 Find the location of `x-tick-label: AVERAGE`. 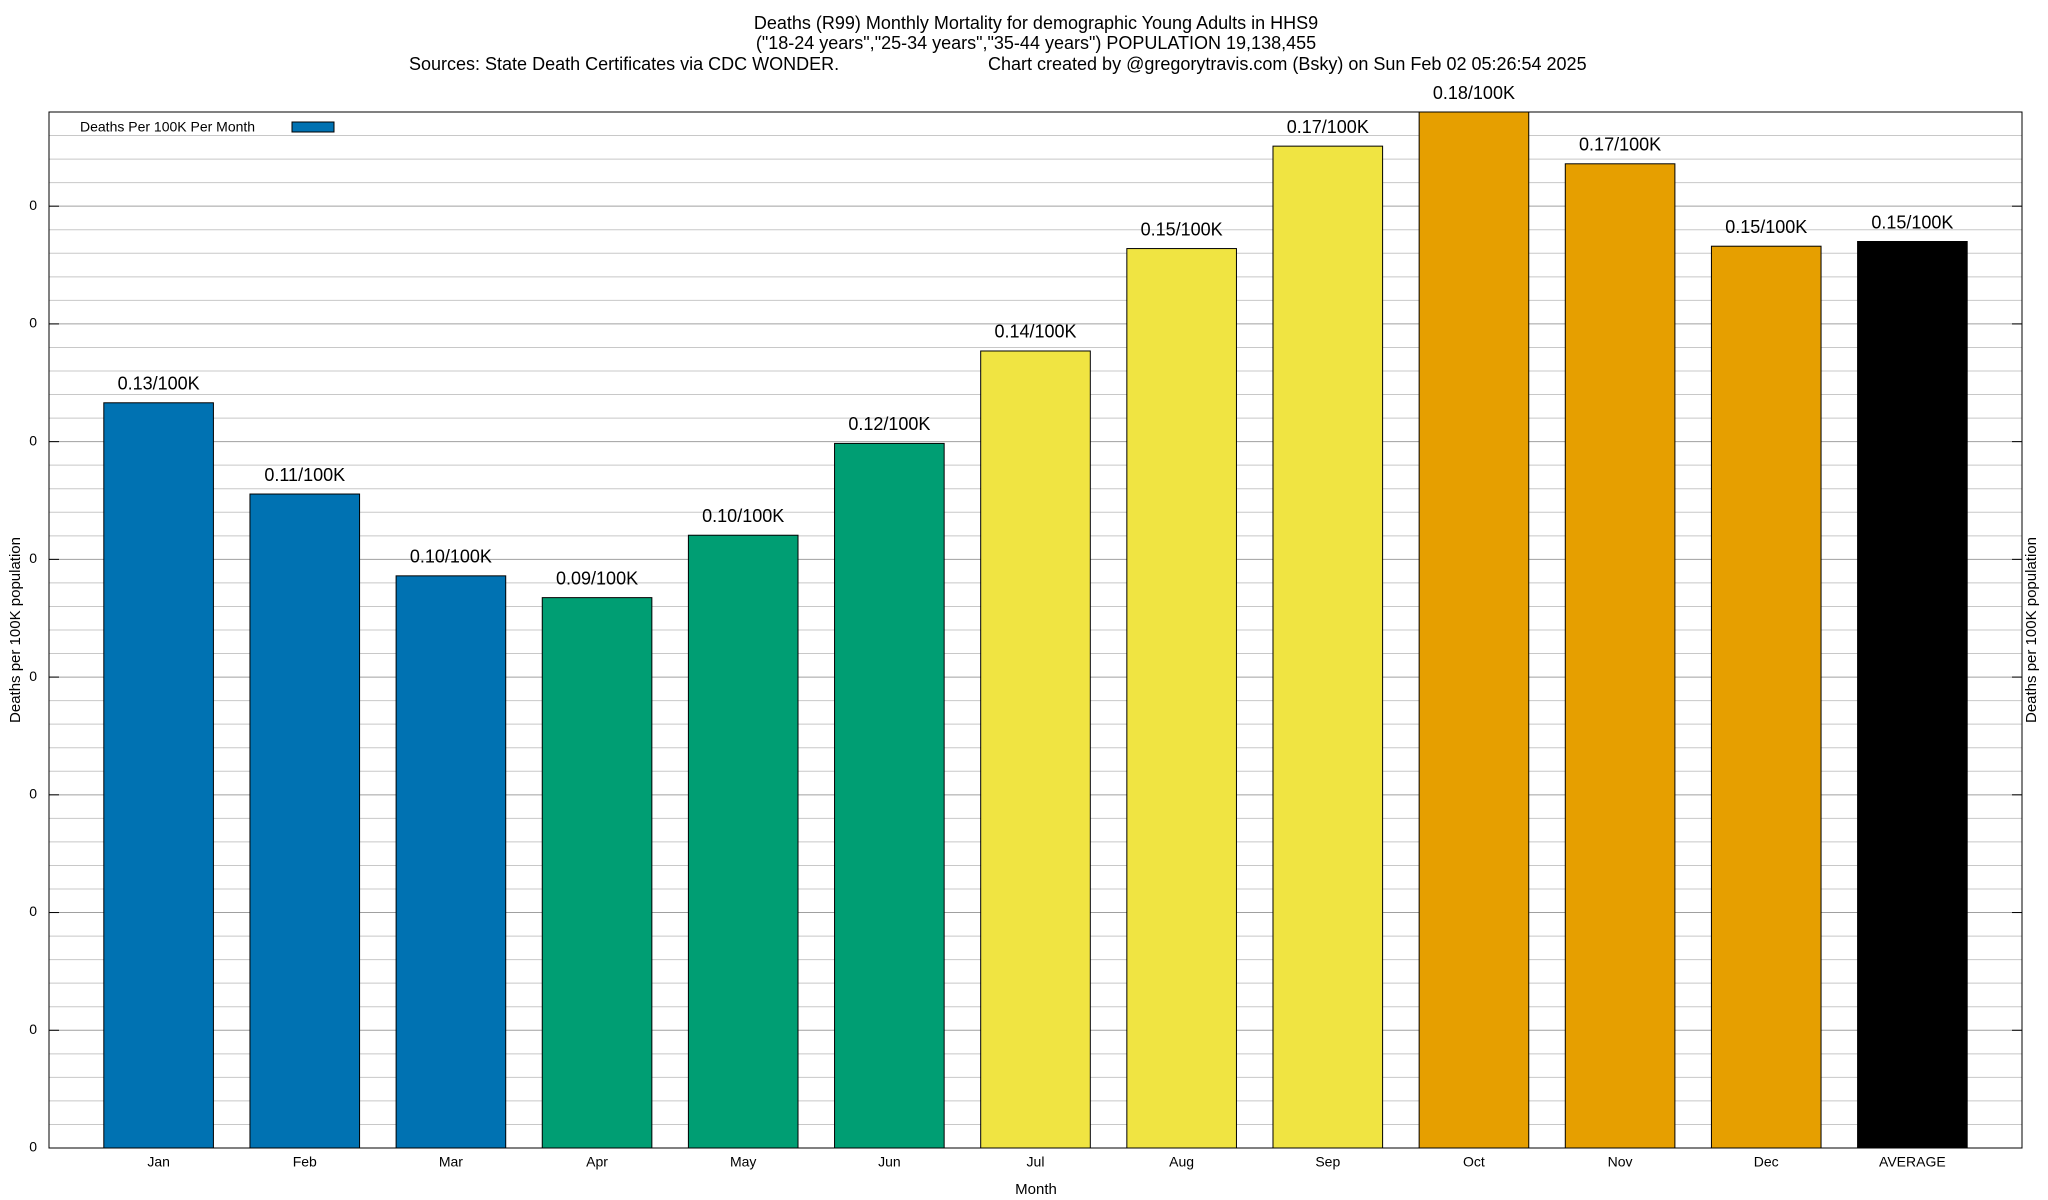

x-tick-label: AVERAGE is located at coordinates (1912, 1162).